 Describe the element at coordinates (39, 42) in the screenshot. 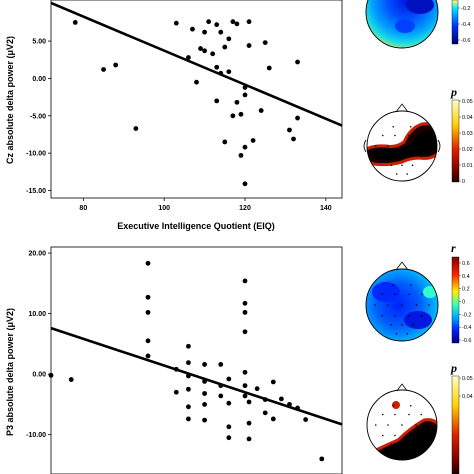

I see `y-tick-label: 5.00` at that location.